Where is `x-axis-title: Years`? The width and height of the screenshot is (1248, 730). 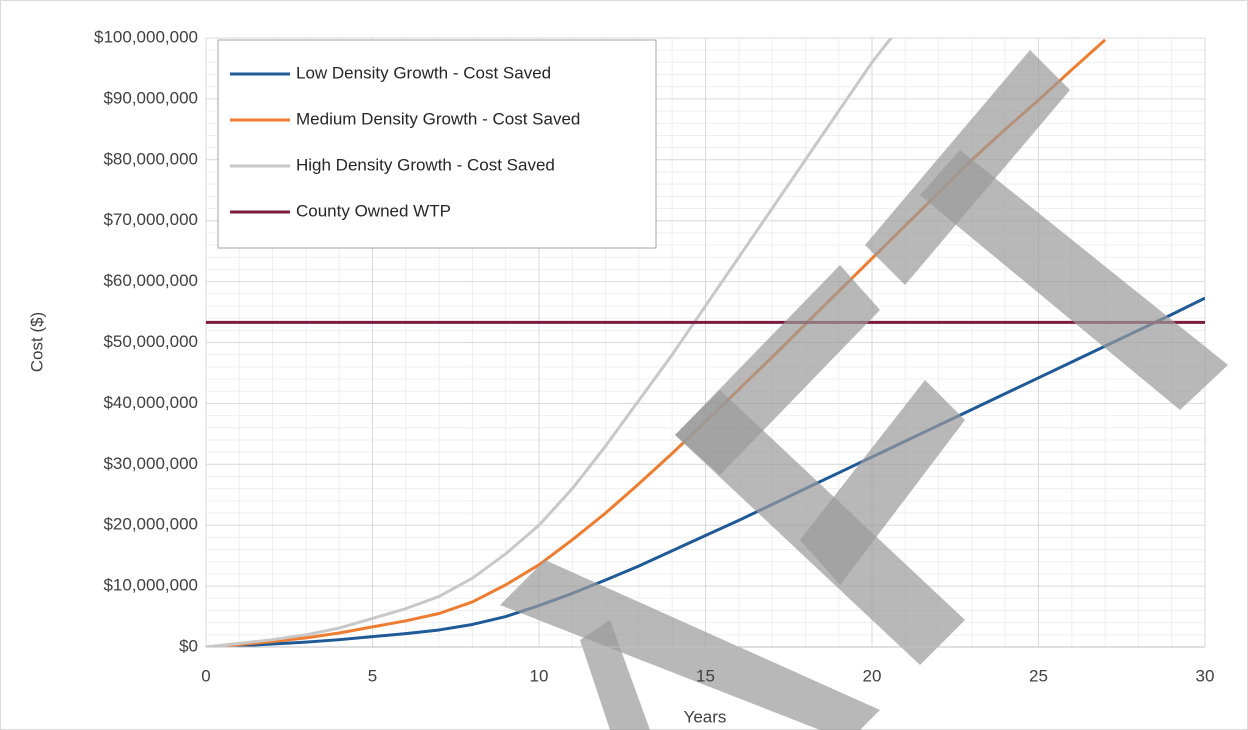 x-axis-title: Years is located at coordinates (705, 716).